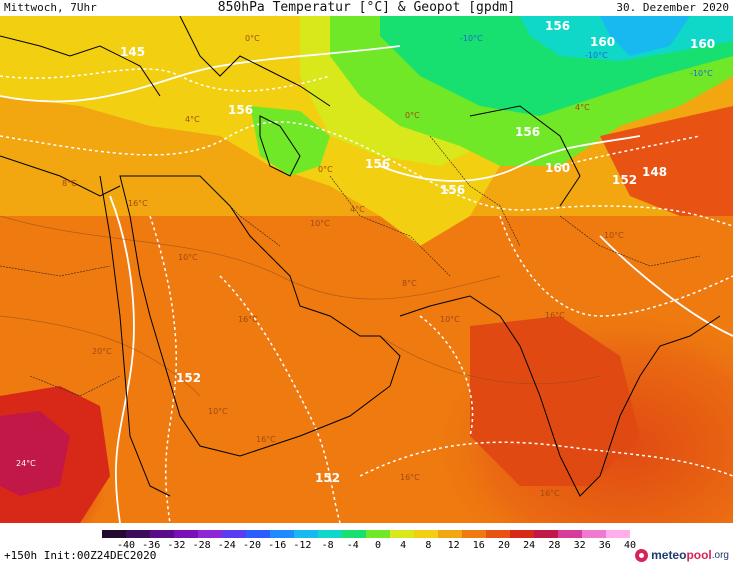 Image resolution: width=733 pixels, height=566 pixels. What do you see at coordinates (176, 545) in the screenshot?
I see `legend-tick: -32` at bounding box center [176, 545].